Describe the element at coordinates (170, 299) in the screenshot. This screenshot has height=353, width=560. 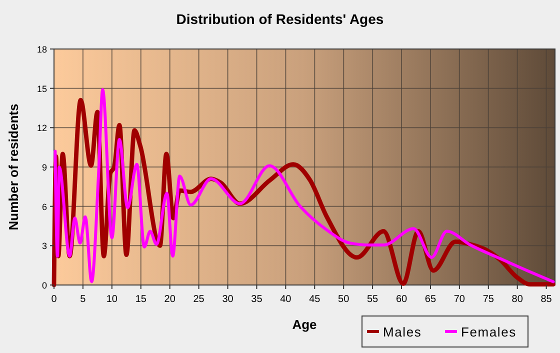
I see `x-tick-label: 20` at that location.